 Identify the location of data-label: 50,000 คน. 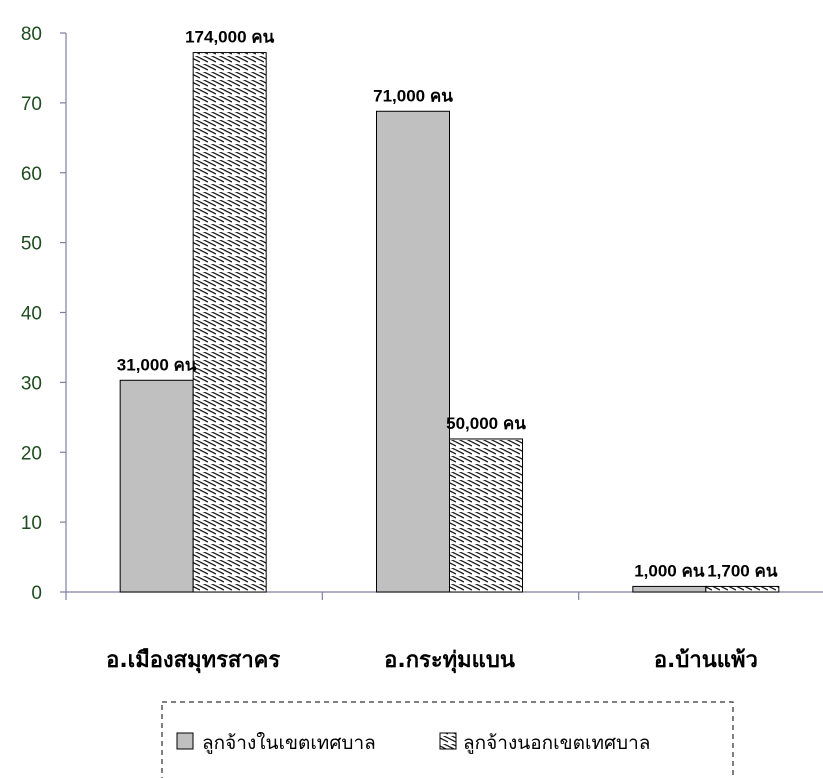
(486, 423).